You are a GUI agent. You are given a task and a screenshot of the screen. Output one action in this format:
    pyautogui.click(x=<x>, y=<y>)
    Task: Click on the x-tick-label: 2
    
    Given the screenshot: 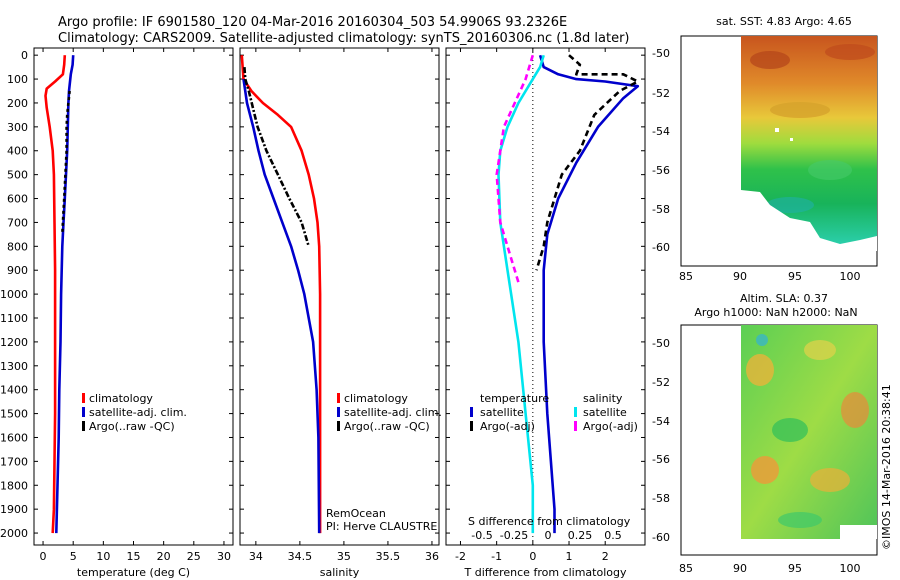 What is the action you would take?
    pyautogui.click(x=605, y=556)
    